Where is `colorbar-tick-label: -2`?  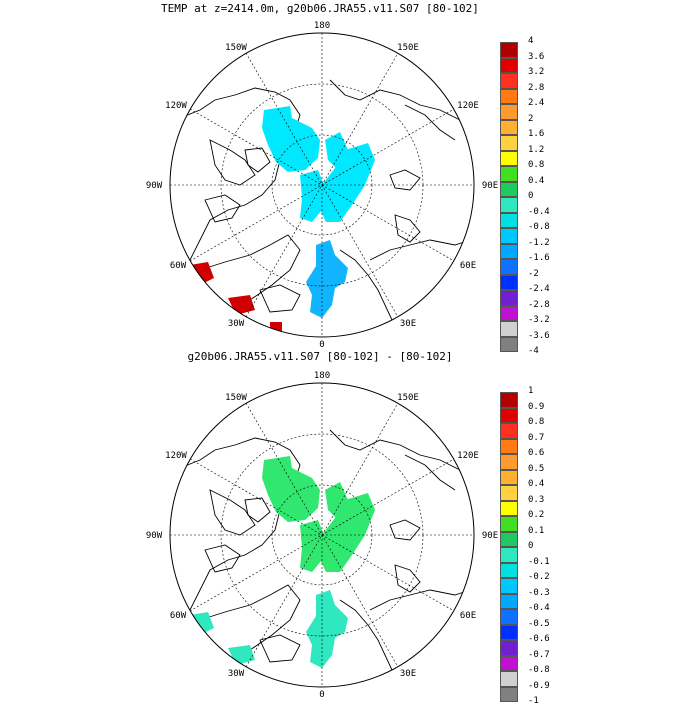 colorbar-tick-label: -2 is located at coordinates (533, 273).